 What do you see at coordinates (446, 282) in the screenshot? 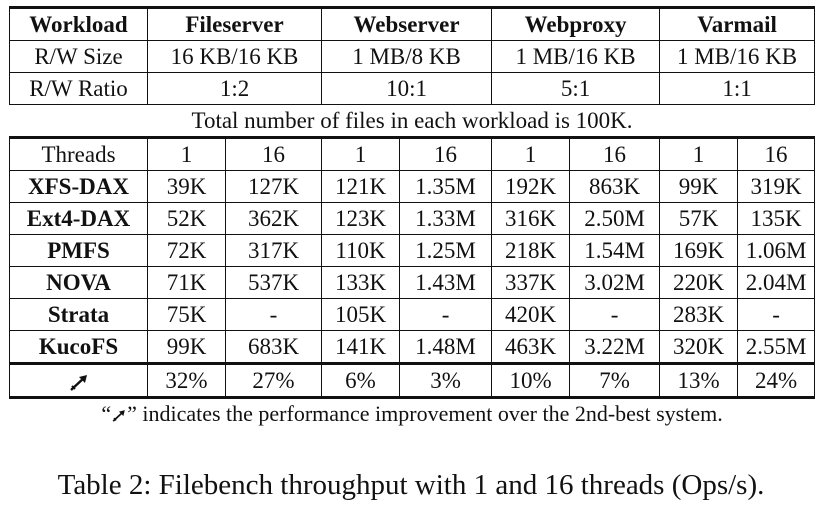
I see `throughput-cell: 1.43M` at bounding box center [446, 282].